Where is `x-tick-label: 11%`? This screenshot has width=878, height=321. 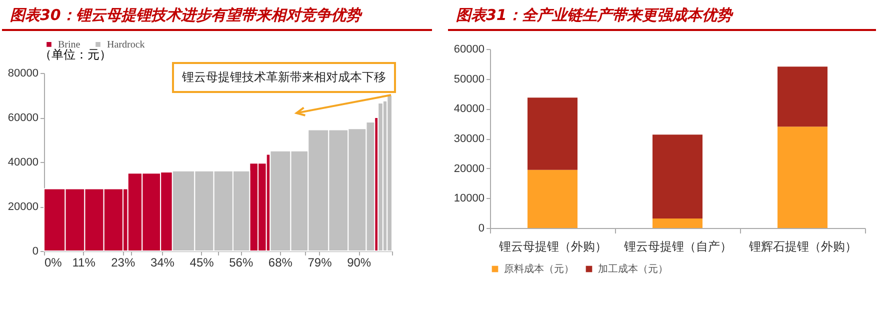 x-tick-label: 11% is located at coordinates (84, 263).